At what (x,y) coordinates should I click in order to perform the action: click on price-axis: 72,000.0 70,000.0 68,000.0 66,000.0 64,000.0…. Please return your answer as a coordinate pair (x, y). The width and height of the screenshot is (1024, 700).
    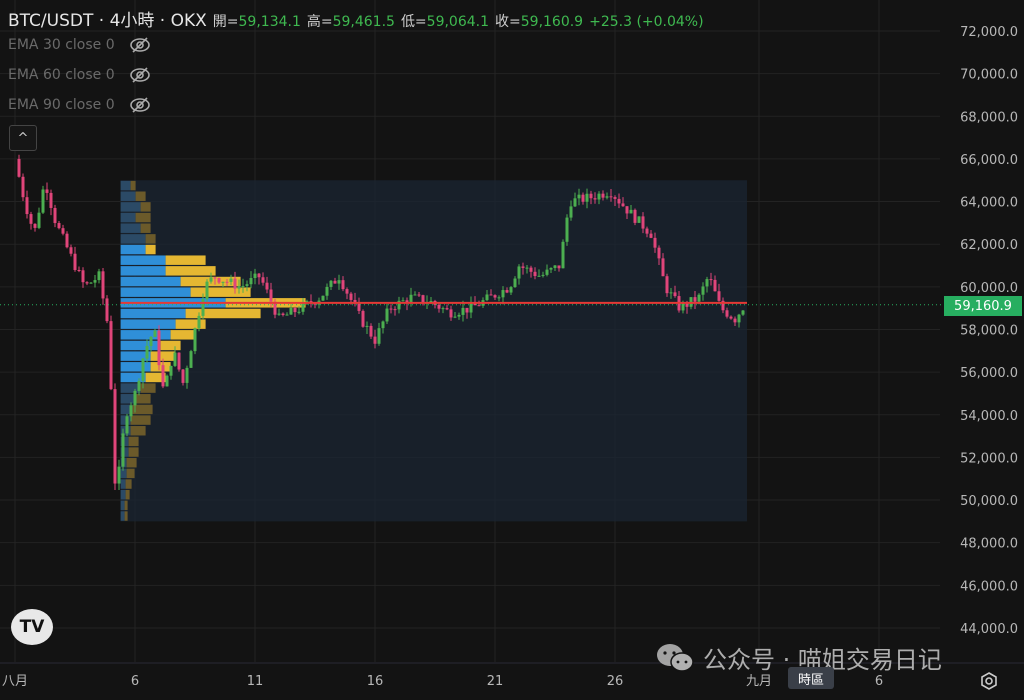
    Looking at the image, I should click on (989, 331).